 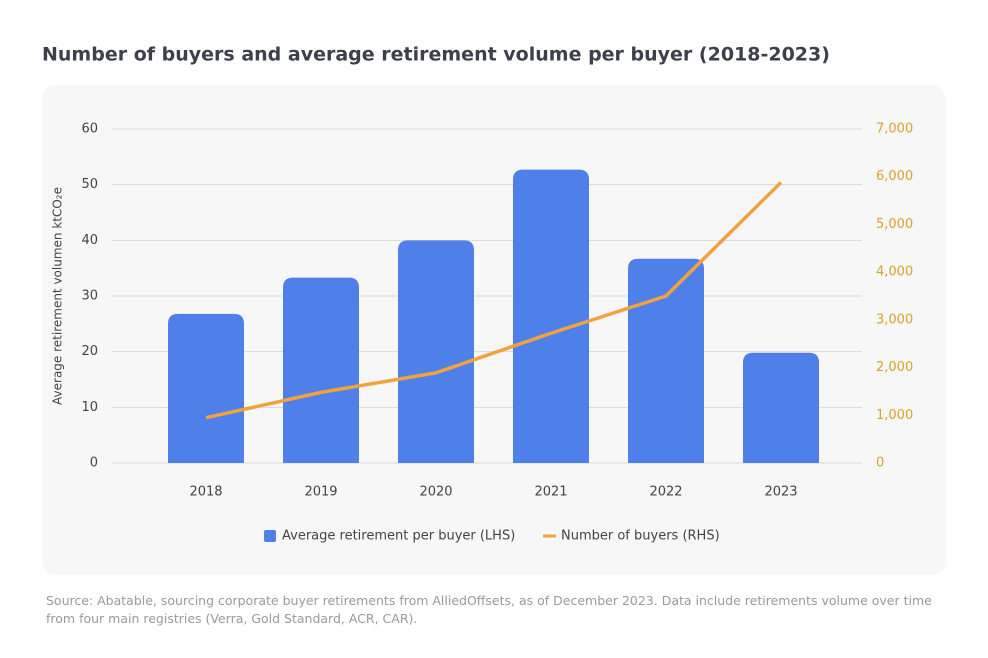 I want to click on legend-label: Average retirement per buyer (LHS), so click(x=398, y=536).